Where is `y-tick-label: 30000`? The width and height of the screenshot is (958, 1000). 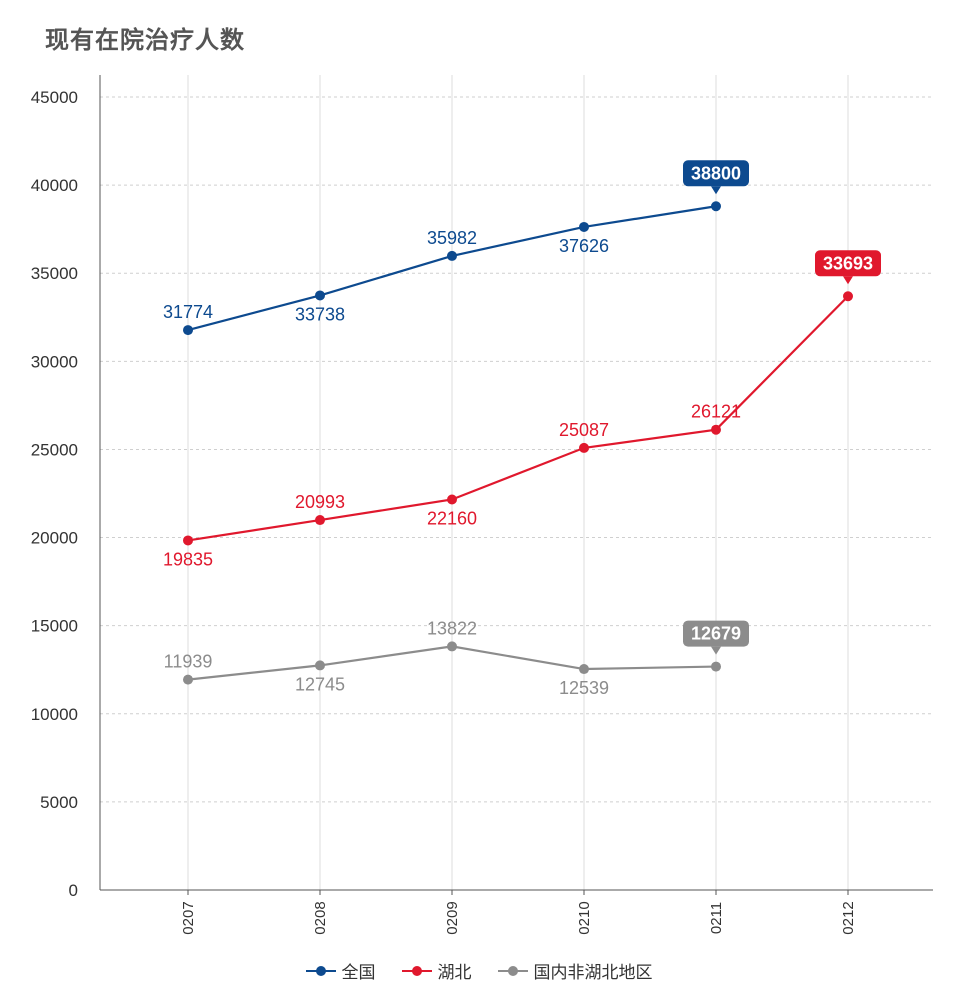
y-tick-label: 30000 is located at coordinates (54, 361).